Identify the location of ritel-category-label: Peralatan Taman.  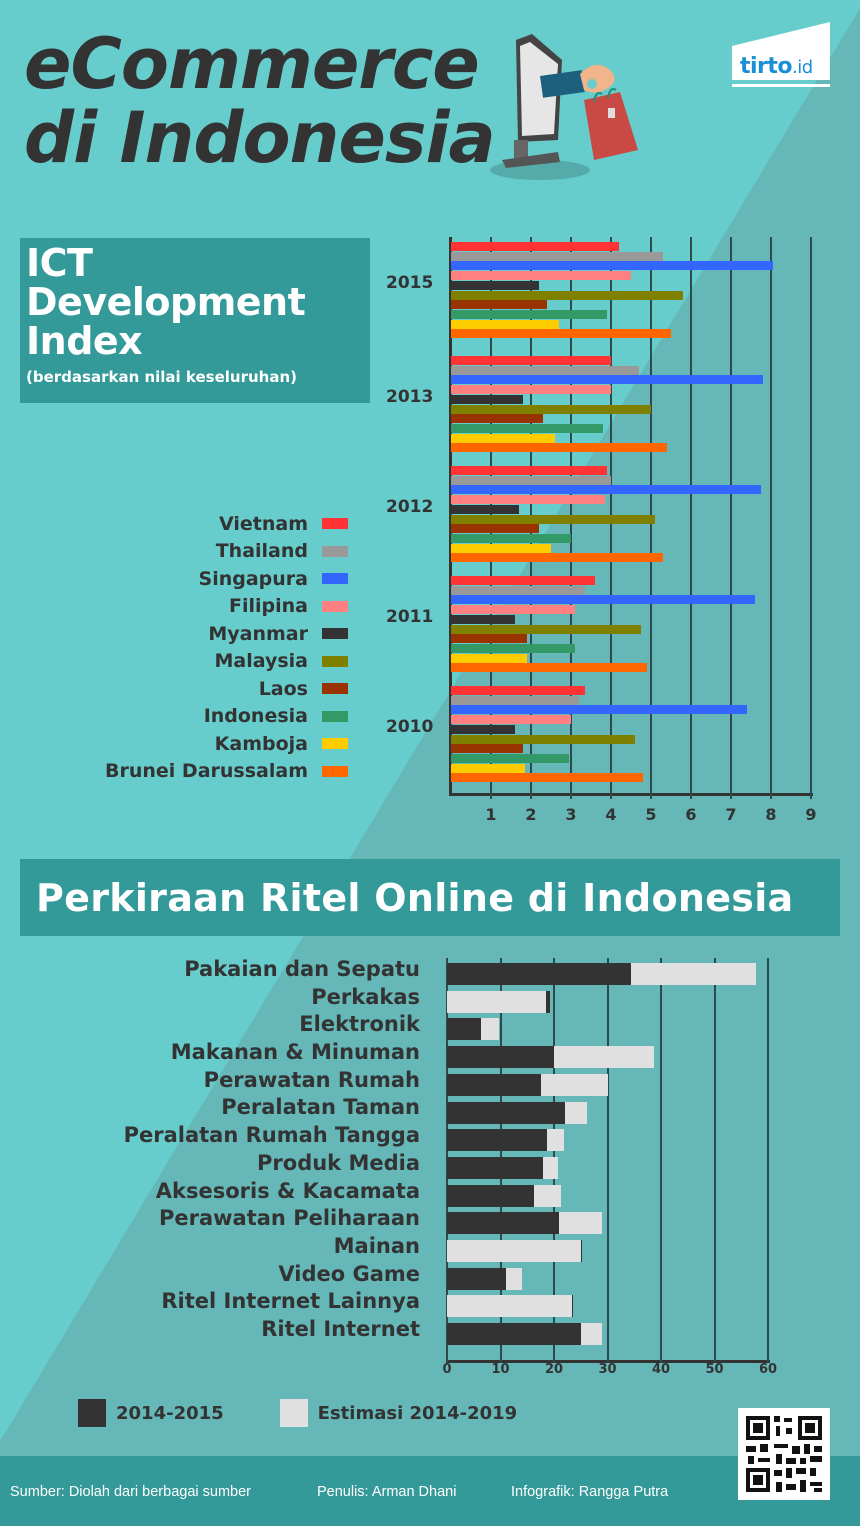
(320, 1107).